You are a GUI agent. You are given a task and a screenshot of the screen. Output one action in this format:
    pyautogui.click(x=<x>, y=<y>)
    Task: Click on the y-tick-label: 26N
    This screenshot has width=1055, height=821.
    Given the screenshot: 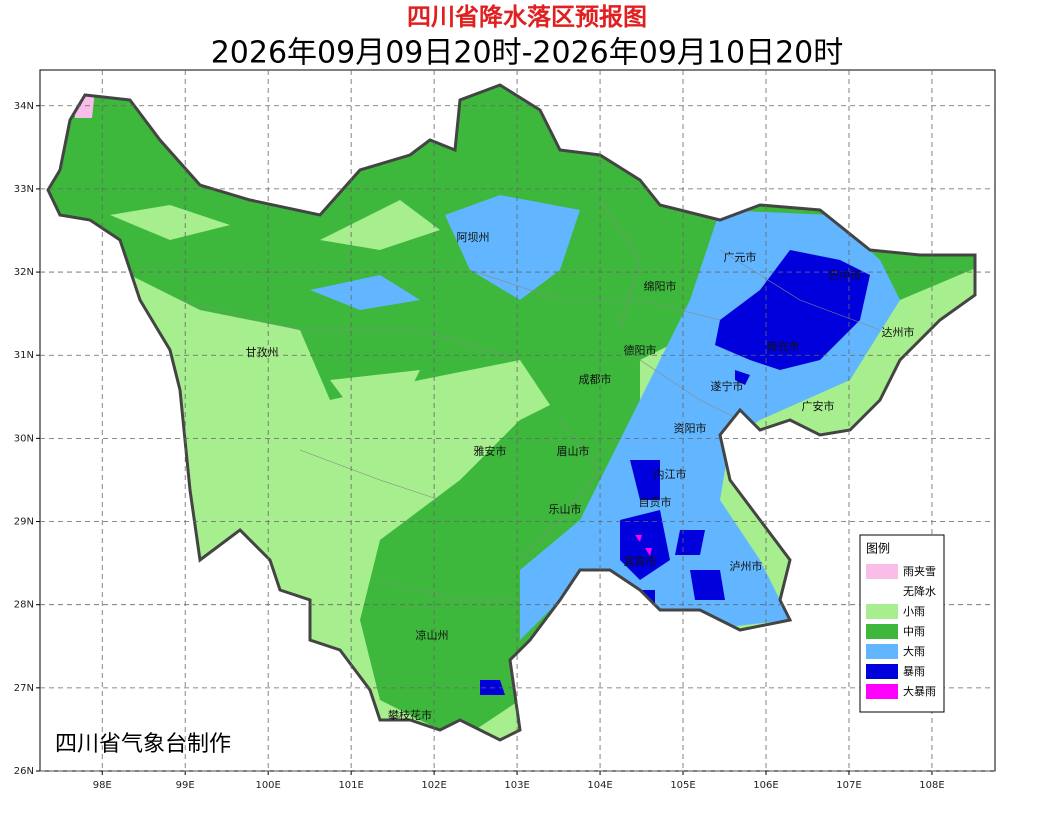 What is the action you would take?
    pyautogui.click(x=24, y=771)
    